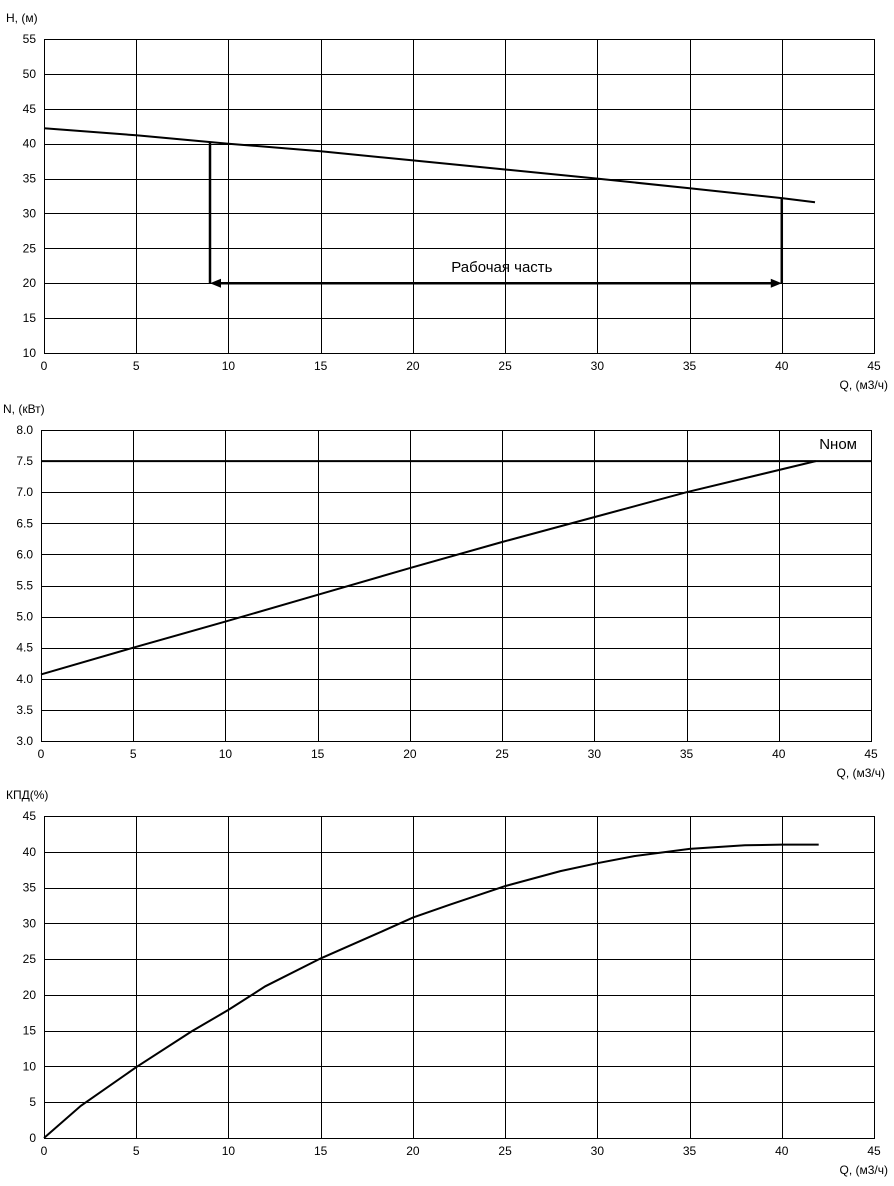 The width and height of the screenshot is (894, 1186). Describe the element at coordinates (30, 179) in the screenshot. I see `head-y-tick-label: 35` at that location.